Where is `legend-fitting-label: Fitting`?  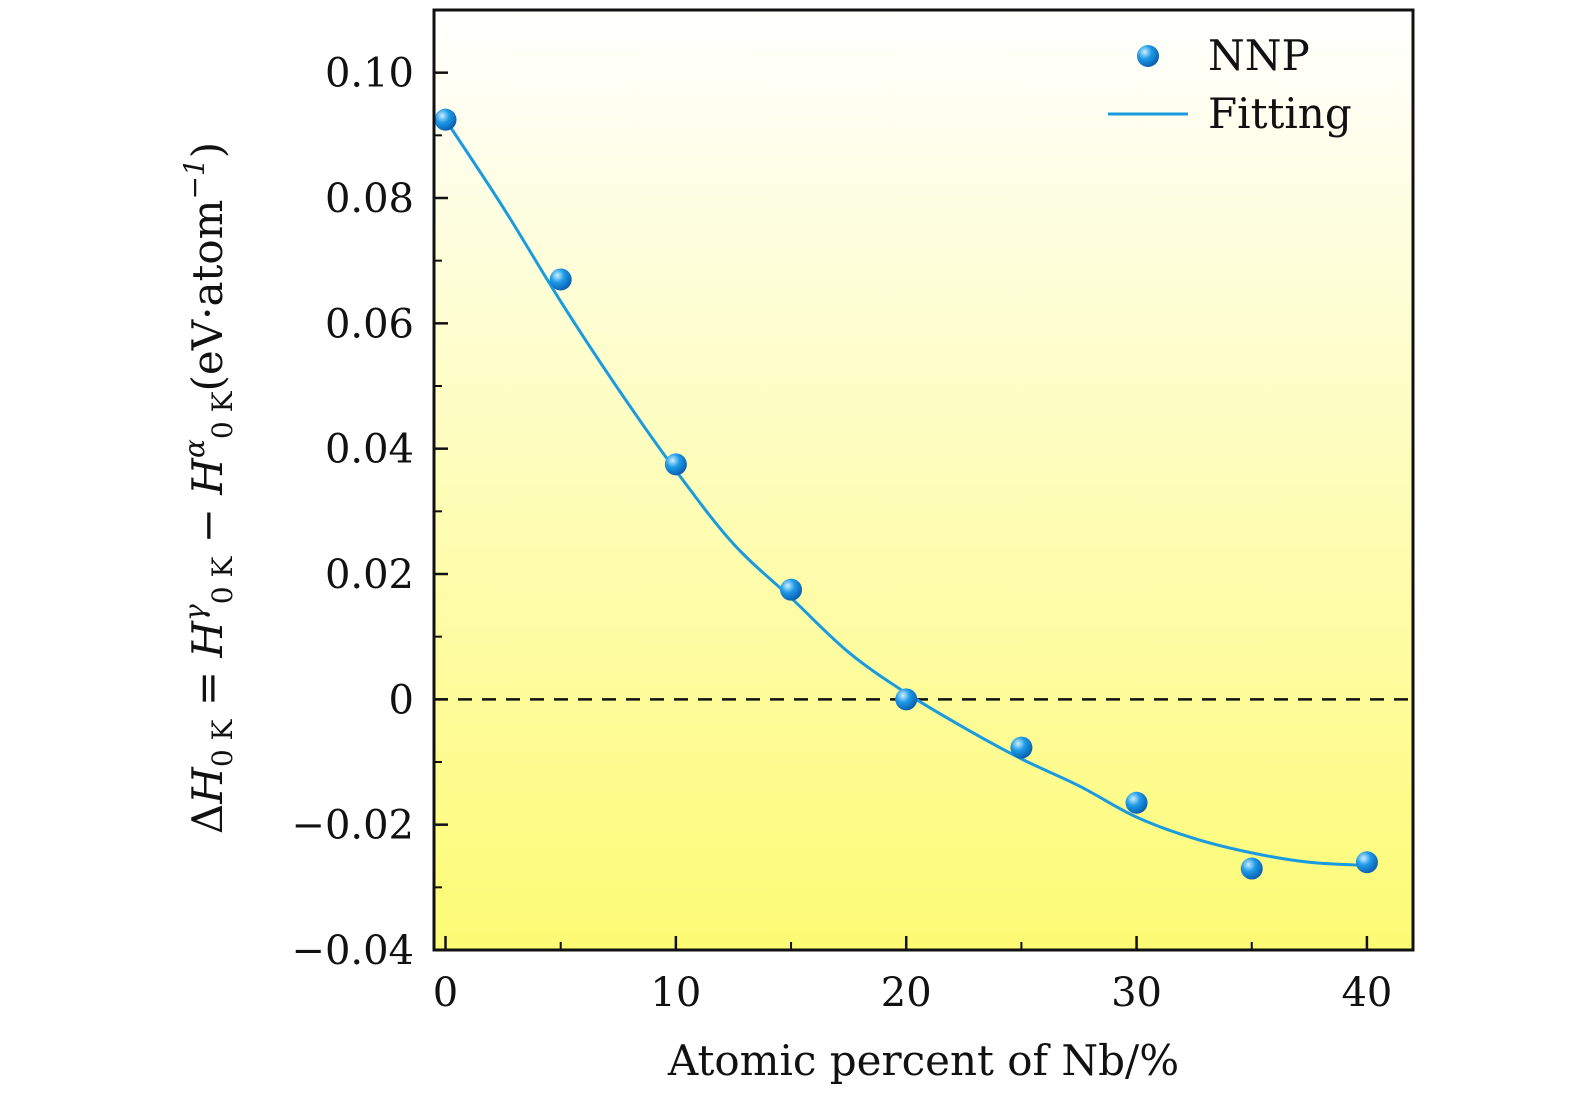
legend-fitting-label: Fitting is located at coordinates (1280, 113).